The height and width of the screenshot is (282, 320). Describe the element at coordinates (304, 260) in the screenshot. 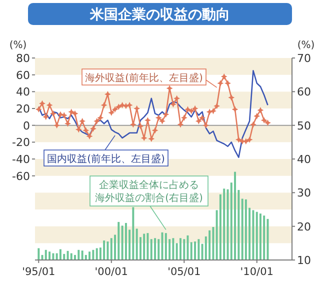

I see `y2-tick-label: 10` at that location.